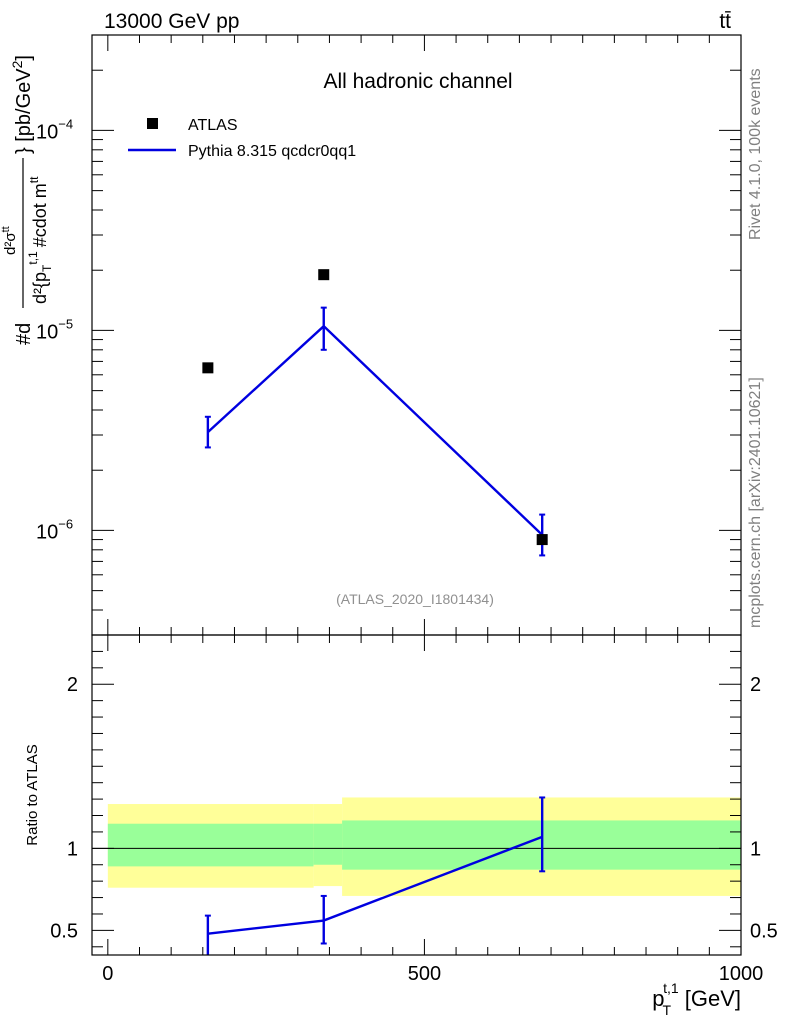  Describe the element at coordinates (755, 849) in the screenshot. I see `ratio-y-tick-label-right: 1` at that location.